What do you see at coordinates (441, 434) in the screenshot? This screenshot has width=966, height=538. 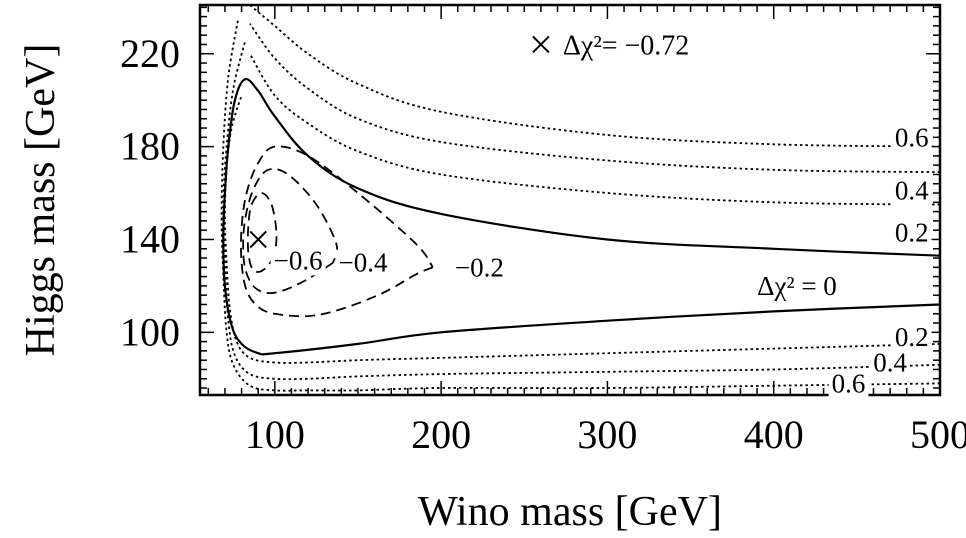 I see `x-tick-label: 200` at bounding box center [441, 434].